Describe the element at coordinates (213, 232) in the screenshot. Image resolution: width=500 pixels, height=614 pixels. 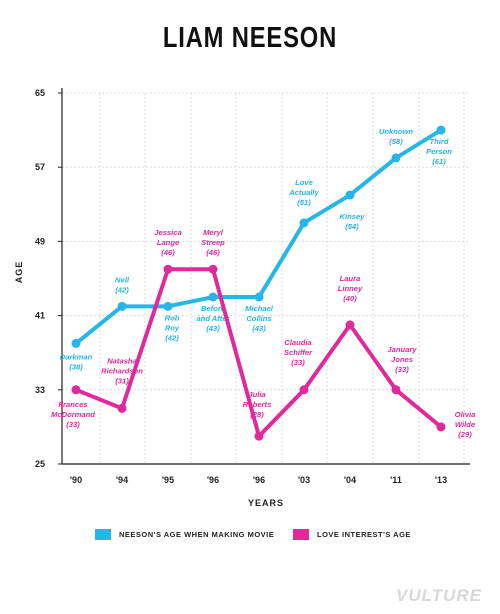
I see `data-label-line: Meryl` at that location.